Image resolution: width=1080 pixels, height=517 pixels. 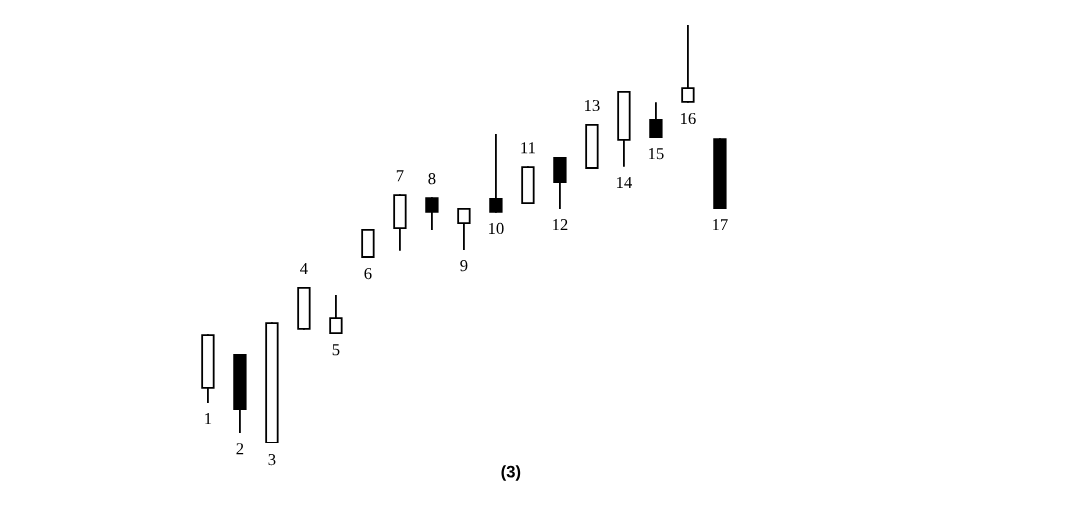 I want to click on x-tick-label: 14, so click(x=624, y=182).